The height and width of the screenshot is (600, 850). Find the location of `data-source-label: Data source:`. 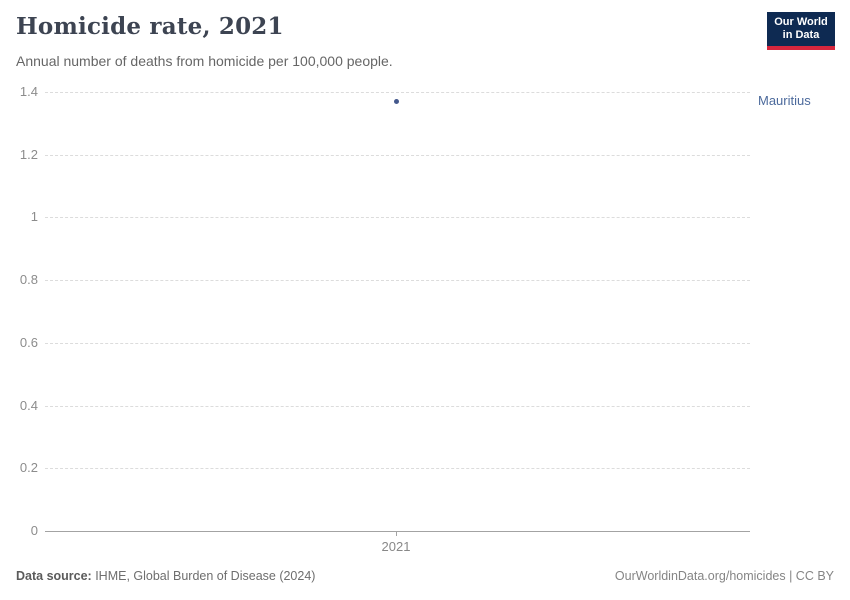

data-source-label: Data source: is located at coordinates (54, 576).